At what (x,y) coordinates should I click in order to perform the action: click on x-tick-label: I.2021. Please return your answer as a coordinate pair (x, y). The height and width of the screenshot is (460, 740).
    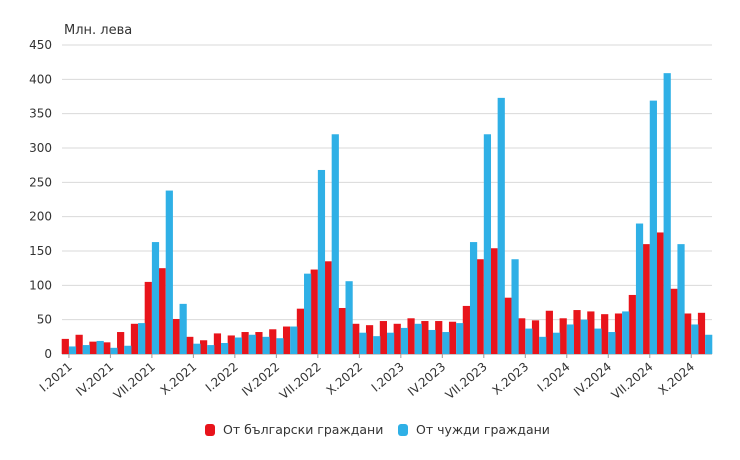
    Looking at the image, I should click on (56, 377).